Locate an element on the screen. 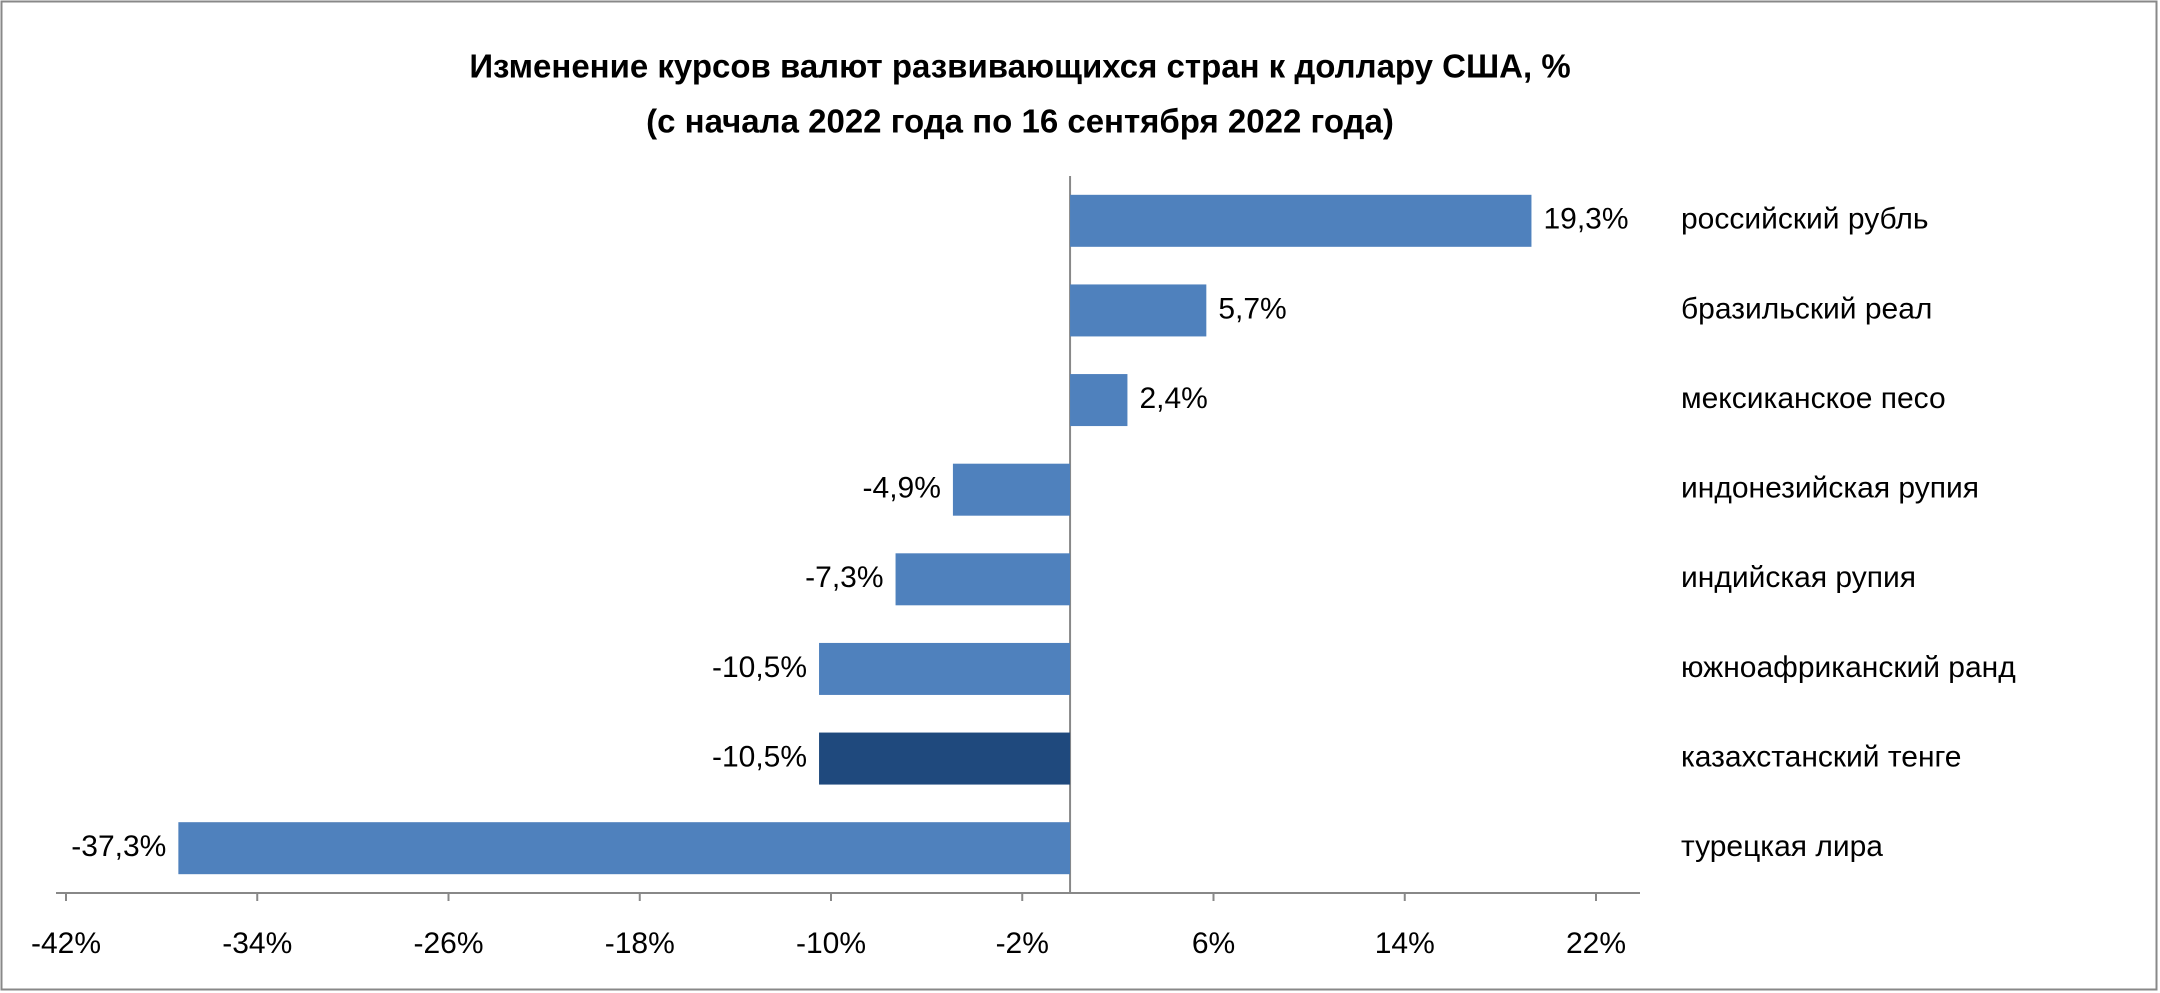 The image size is (2160, 993). x-tick-label: 22% is located at coordinates (1596, 943).